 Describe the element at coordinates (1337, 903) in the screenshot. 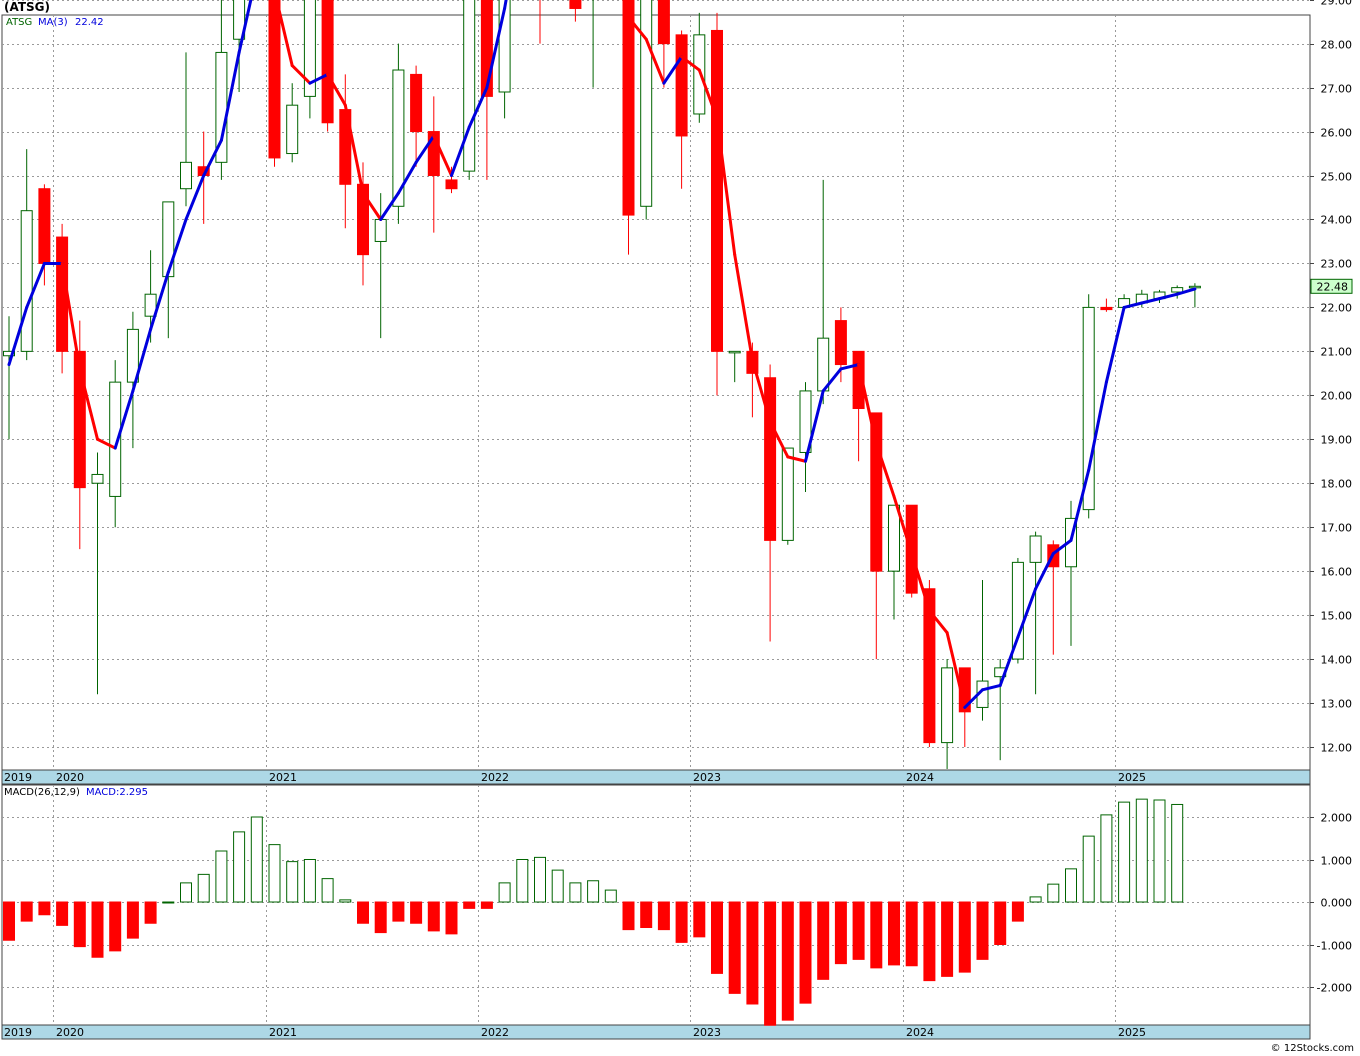

I see `macd-ytick-label: 0.000` at that location.